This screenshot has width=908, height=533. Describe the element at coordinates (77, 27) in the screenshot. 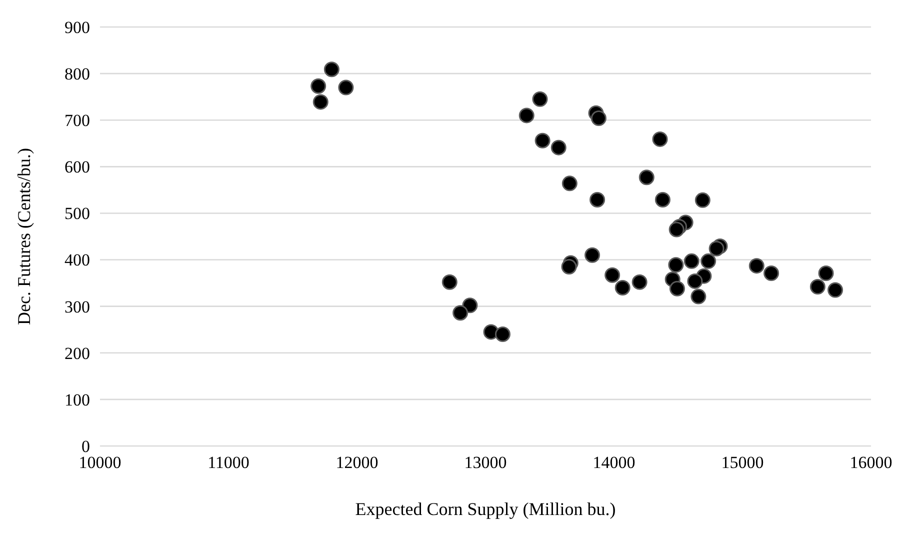

I see `y-tick-label: 900` at that location.